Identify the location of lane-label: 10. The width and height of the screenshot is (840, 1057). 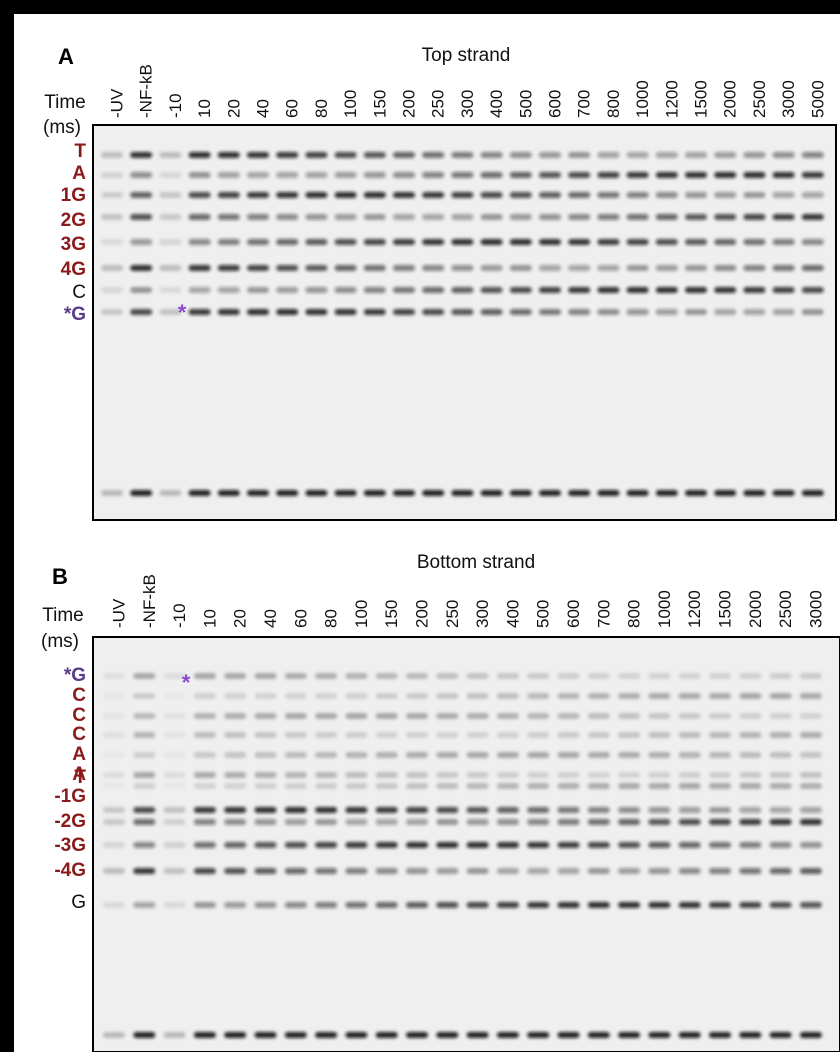
(209, 618).